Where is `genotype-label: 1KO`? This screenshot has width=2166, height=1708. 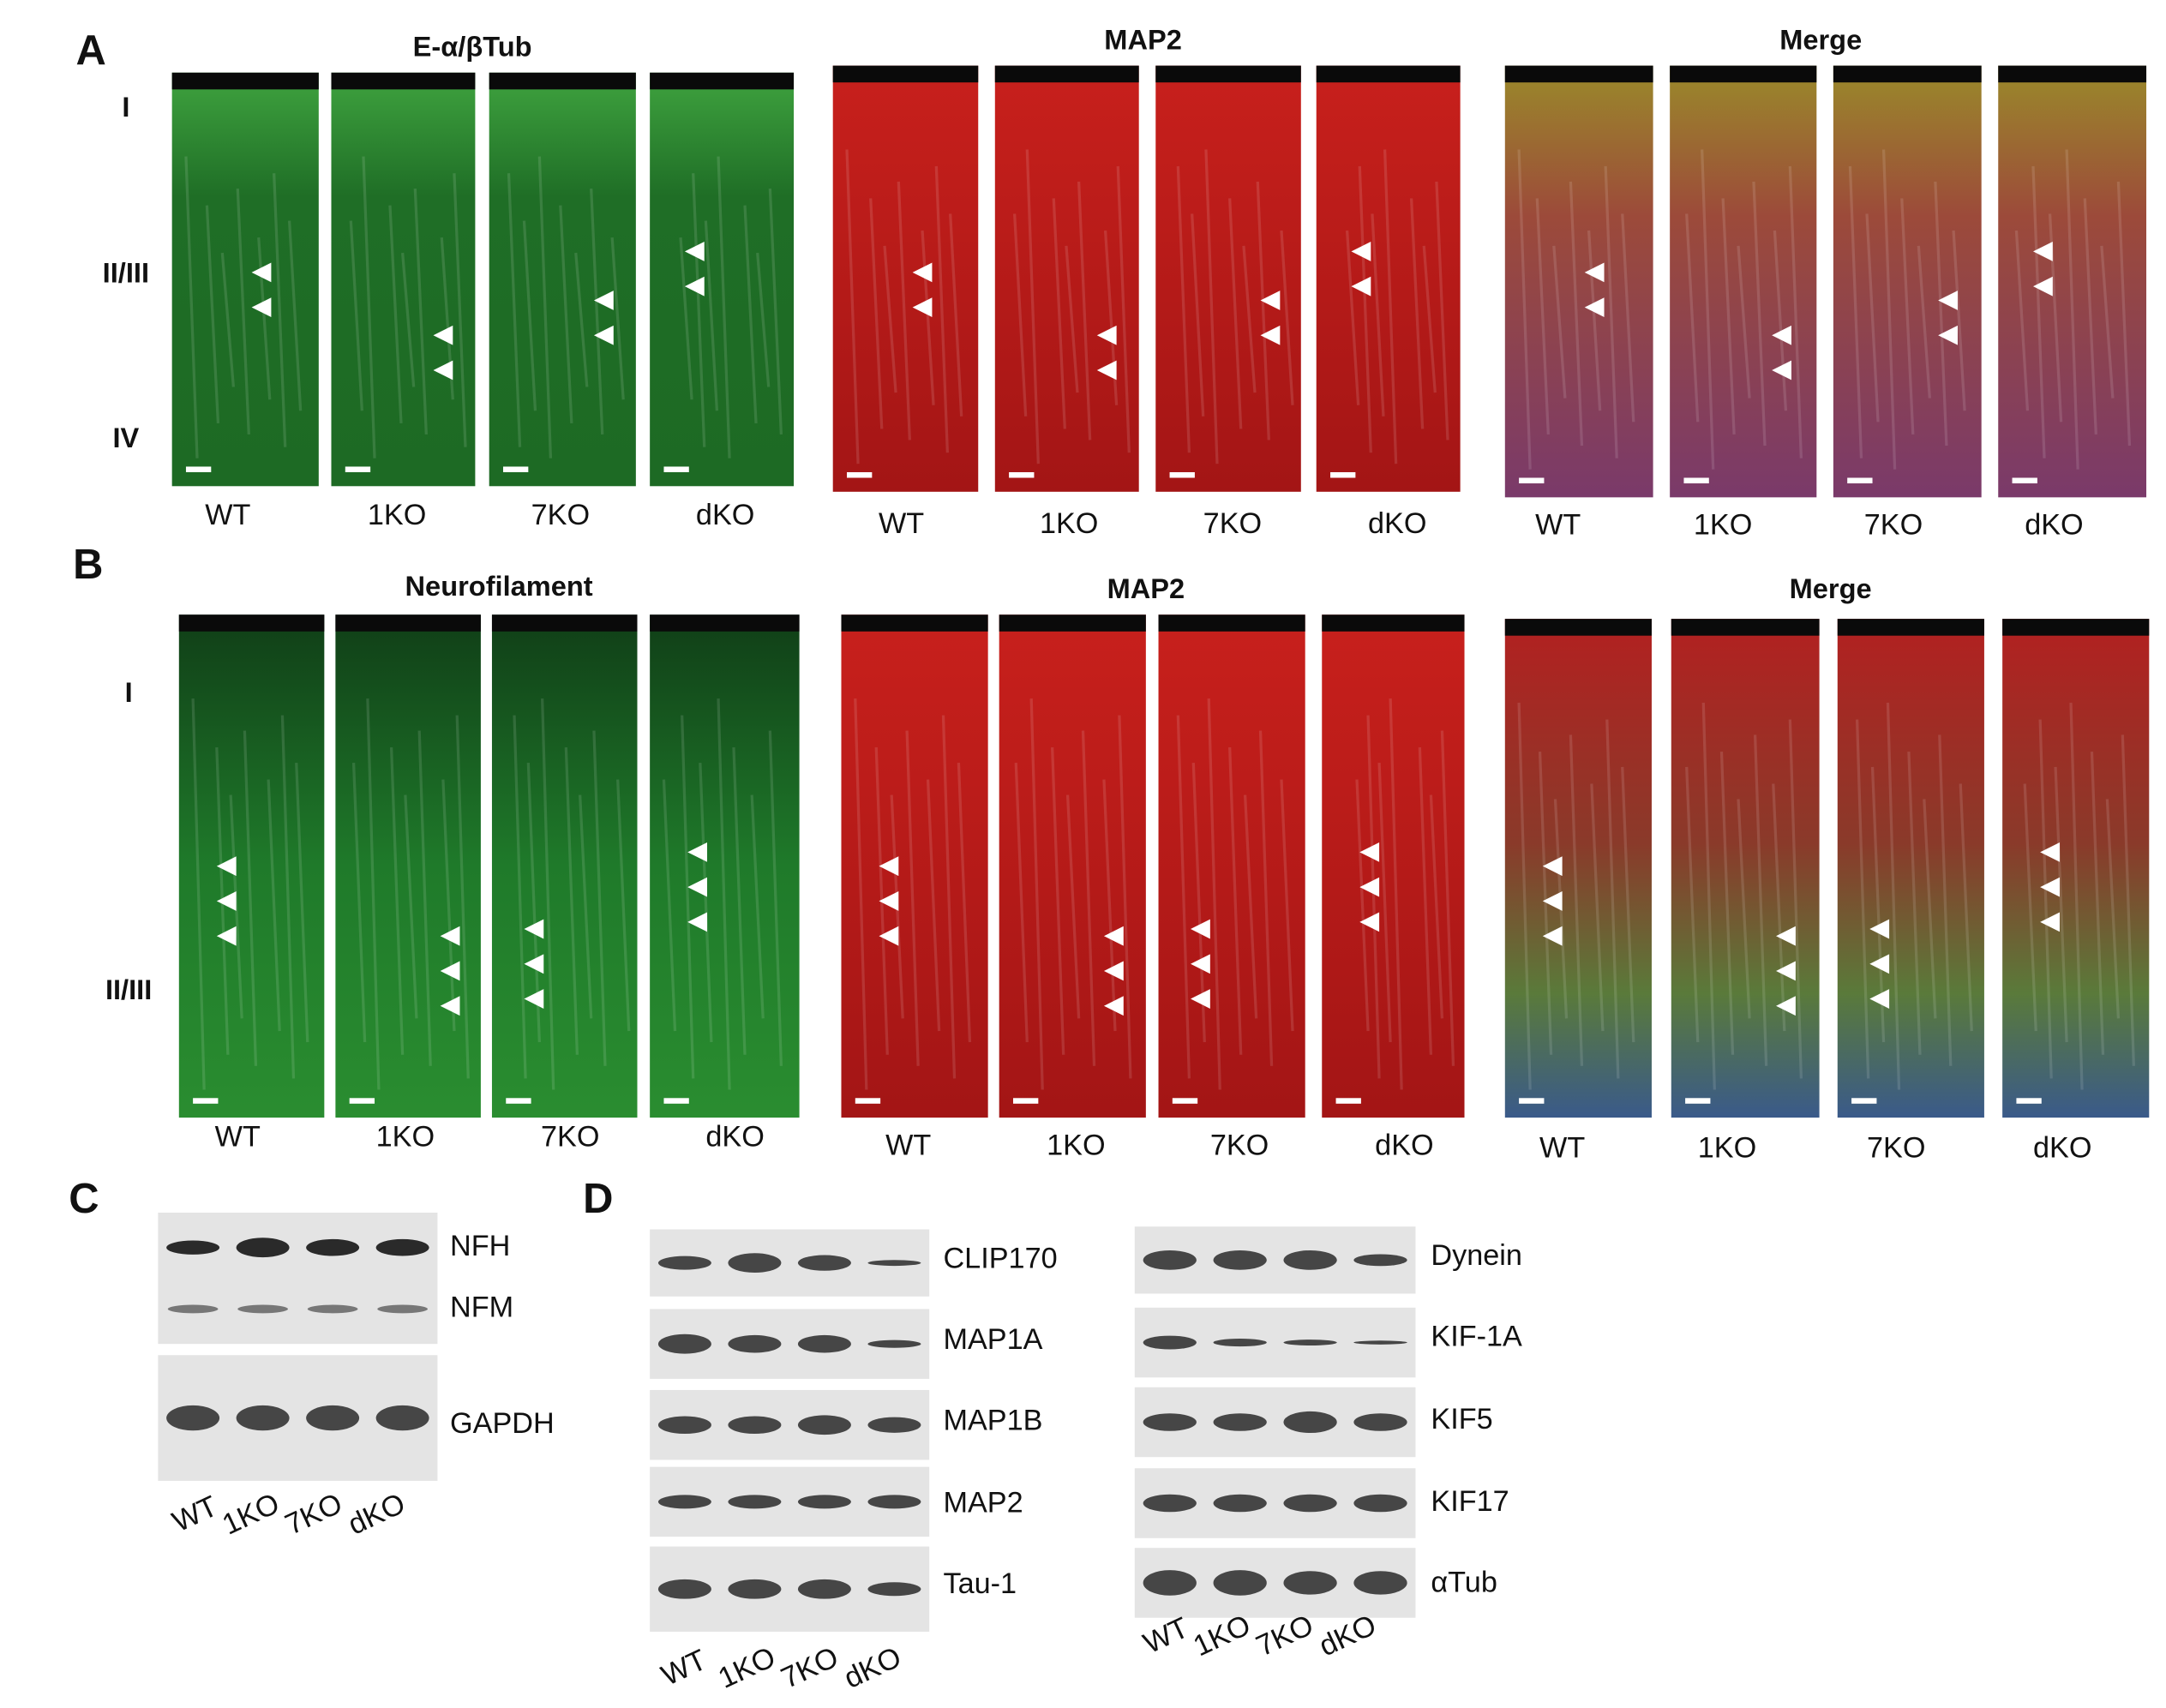
genotype-label: 1KO is located at coordinates (1727, 1148).